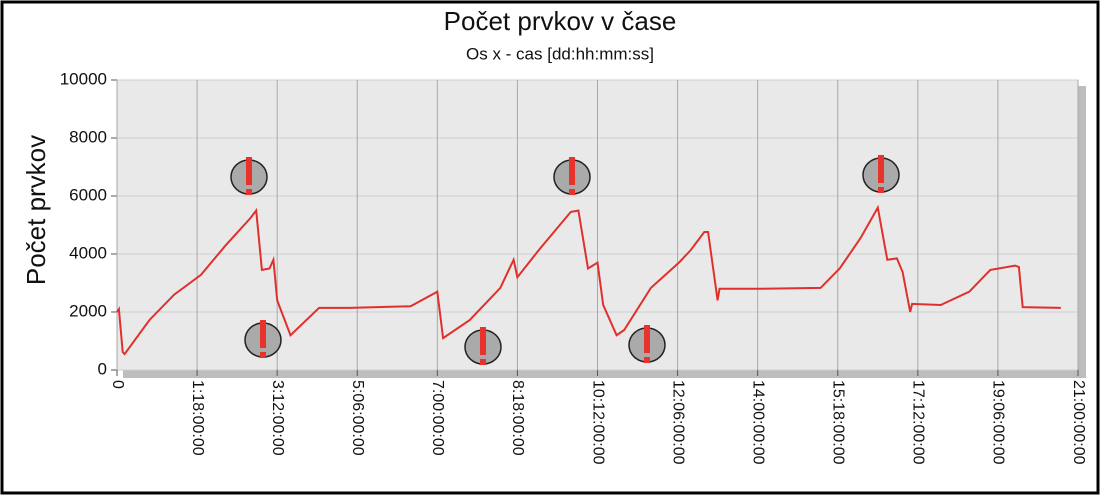  I want to click on x-tick-label: 7:00:00:00, so click(437, 418).